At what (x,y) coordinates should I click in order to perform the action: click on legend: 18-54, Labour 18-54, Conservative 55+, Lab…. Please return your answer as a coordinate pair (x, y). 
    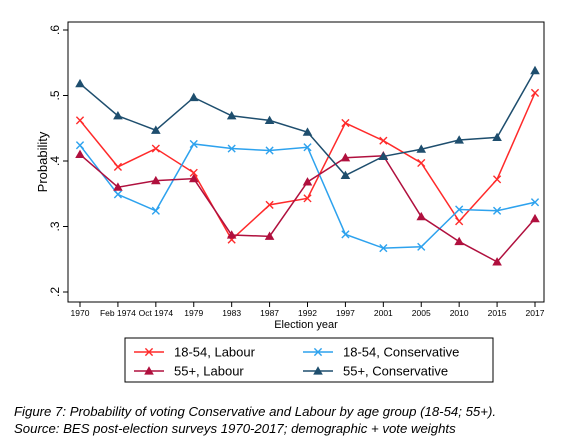
    Looking at the image, I should click on (309, 360).